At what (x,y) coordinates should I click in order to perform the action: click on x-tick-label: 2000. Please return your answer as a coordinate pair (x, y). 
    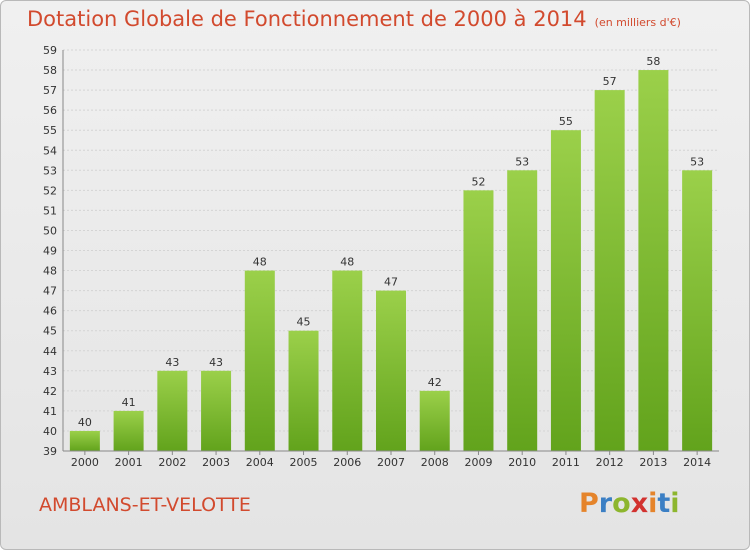
    Looking at the image, I should click on (85, 462).